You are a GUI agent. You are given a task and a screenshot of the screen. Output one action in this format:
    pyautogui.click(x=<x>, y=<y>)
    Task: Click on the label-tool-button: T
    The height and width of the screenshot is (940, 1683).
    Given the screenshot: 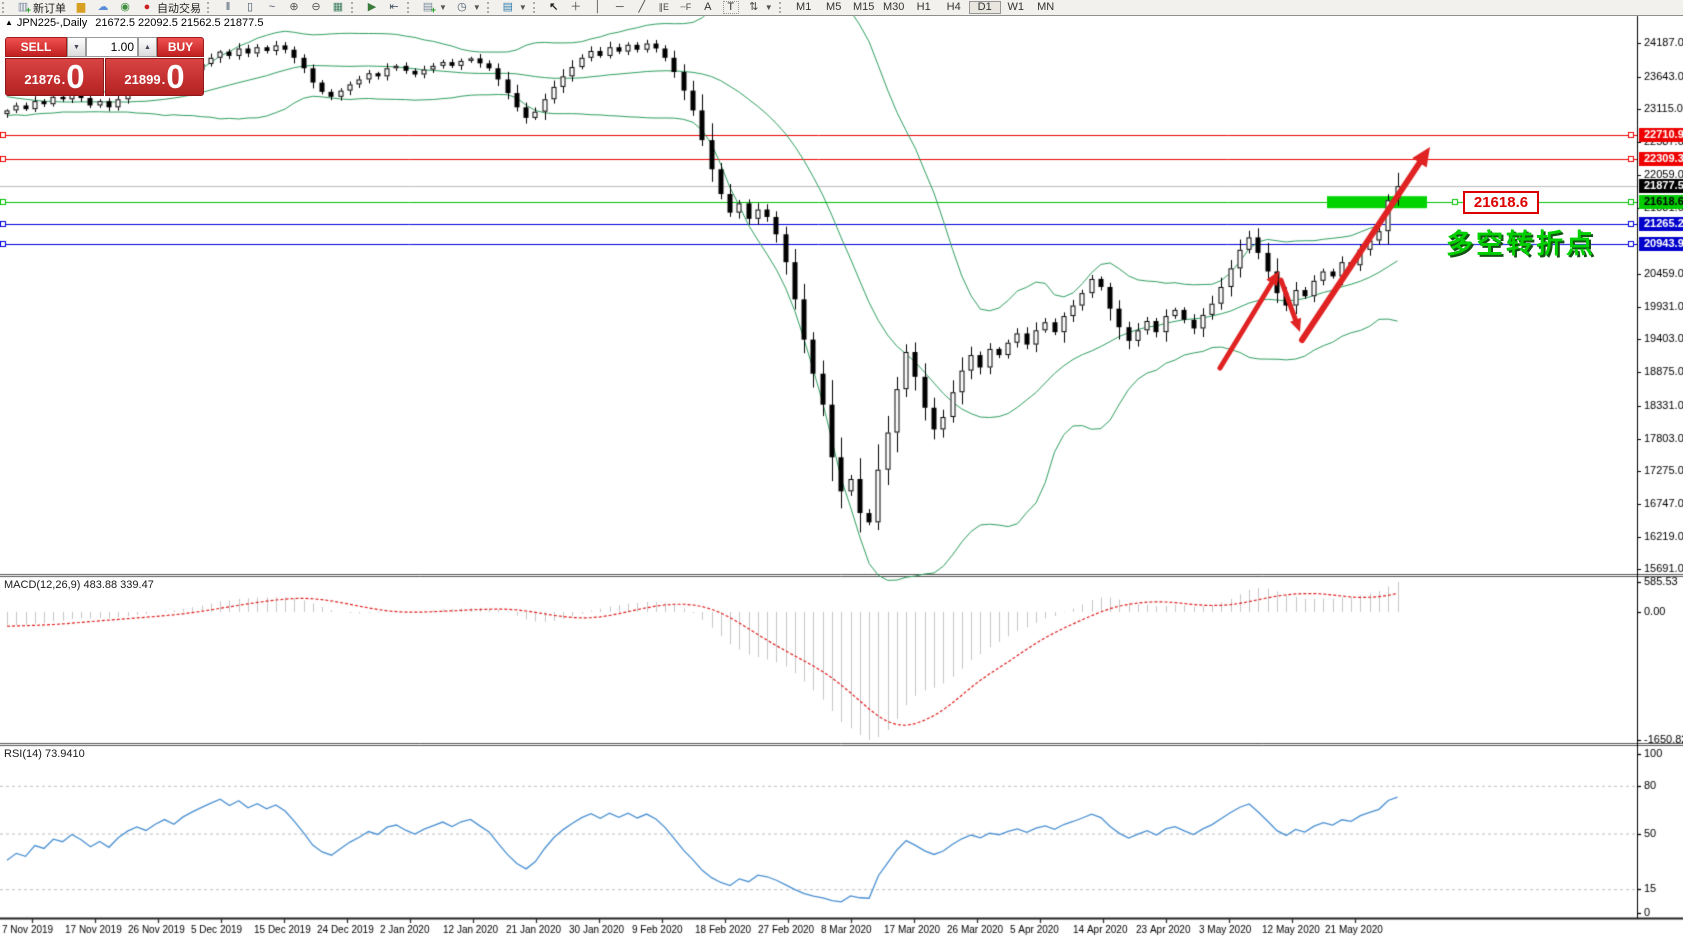 What is the action you would take?
    pyautogui.click(x=731, y=8)
    